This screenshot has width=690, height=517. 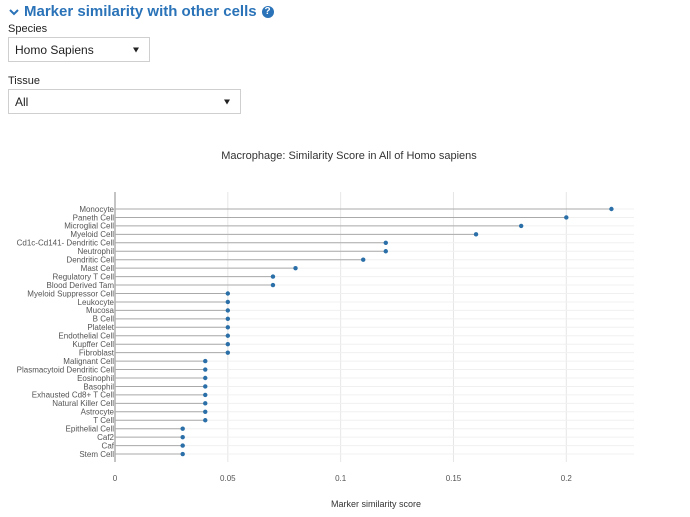 I want to click on species-select: Homo Sapiens, so click(x=79, y=49).